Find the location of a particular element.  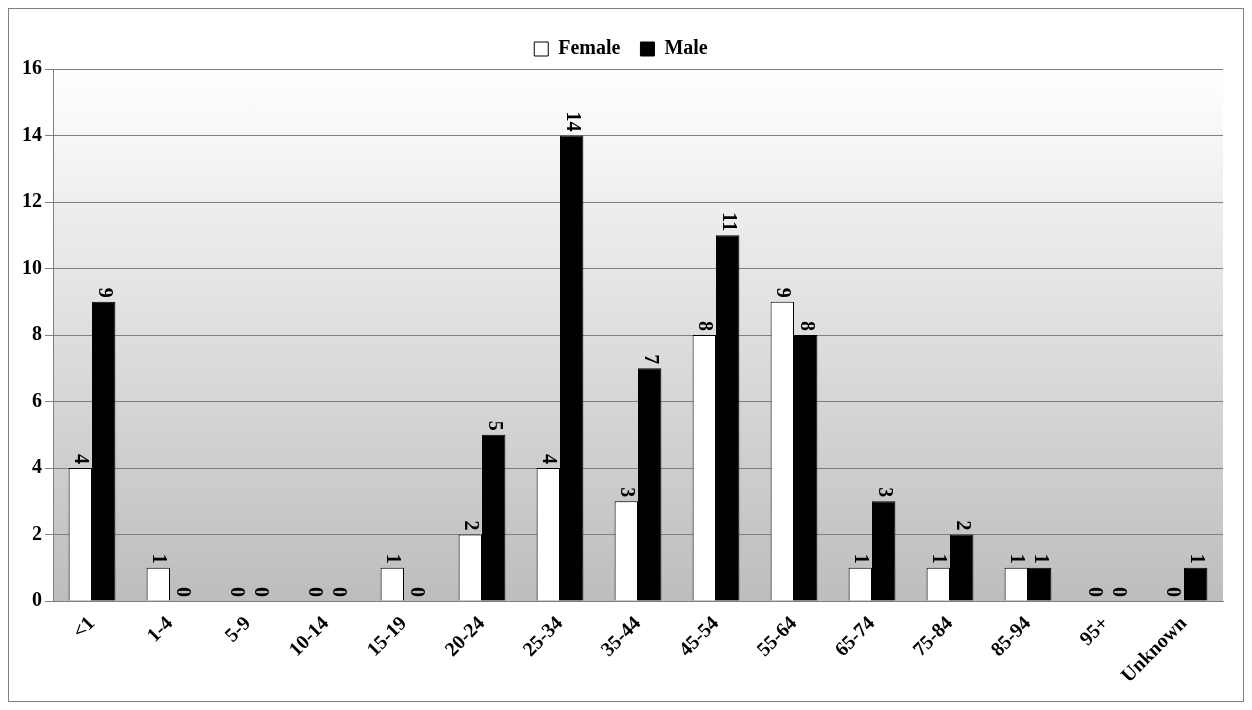

x-tick-label: 1-4 is located at coordinates (159, 628).